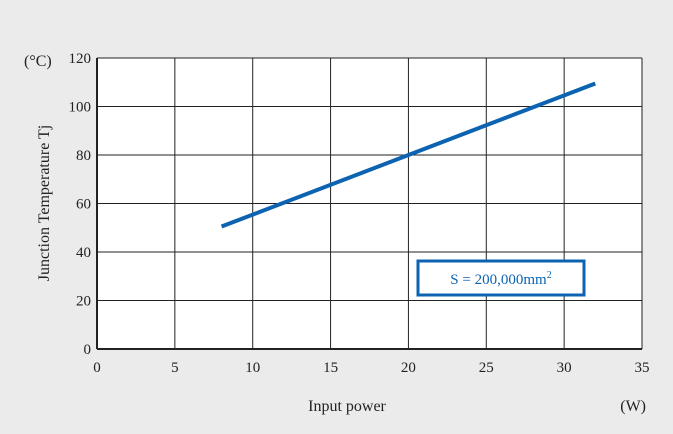 Image resolution: width=673 pixels, height=434 pixels. What do you see at coordinates (83, 205) in the screenshot?
I see `y-tick-60: 60` at bounding box center [83, 205].